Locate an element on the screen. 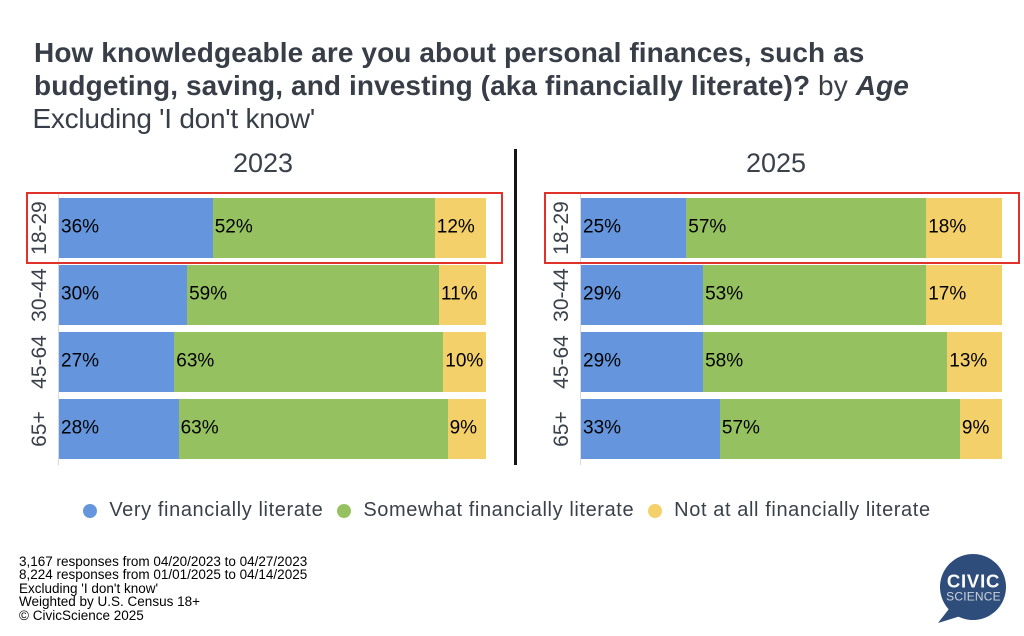 The image size is (1024, 636). svg-text: SCIENCE is located at coordinates (973, 596).